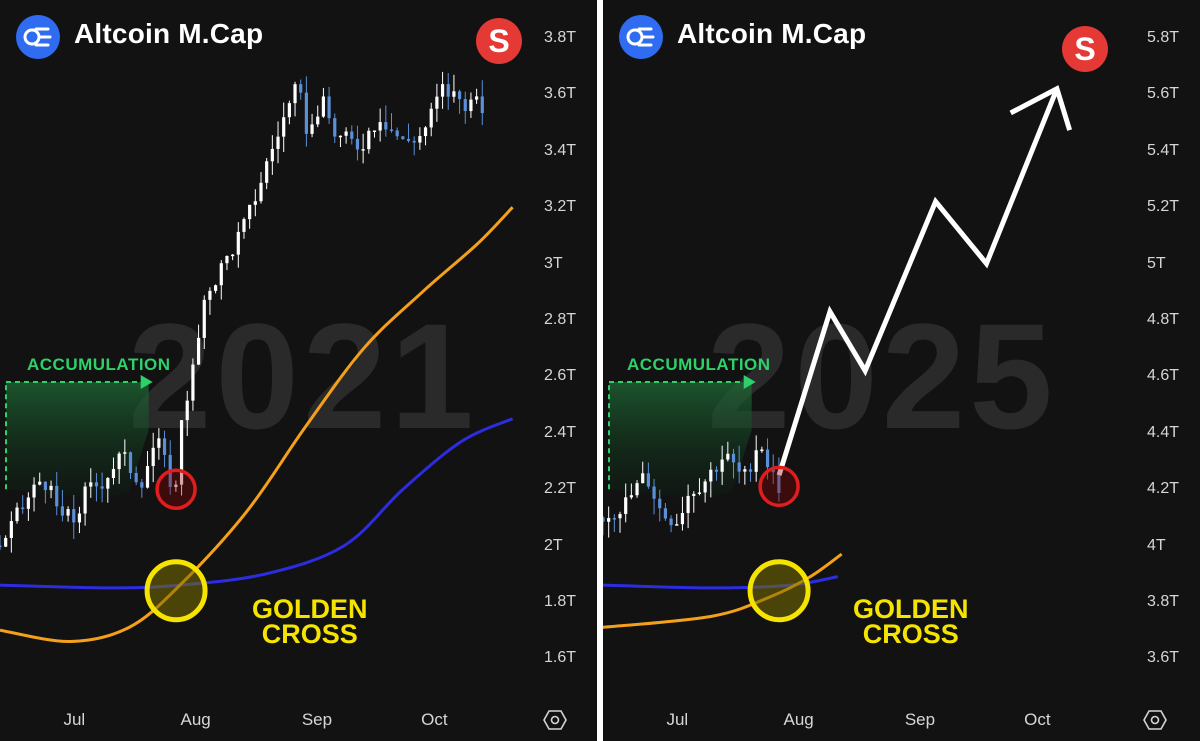  I want to click on y-tick-label: 4.2T, so click(1163, 489).